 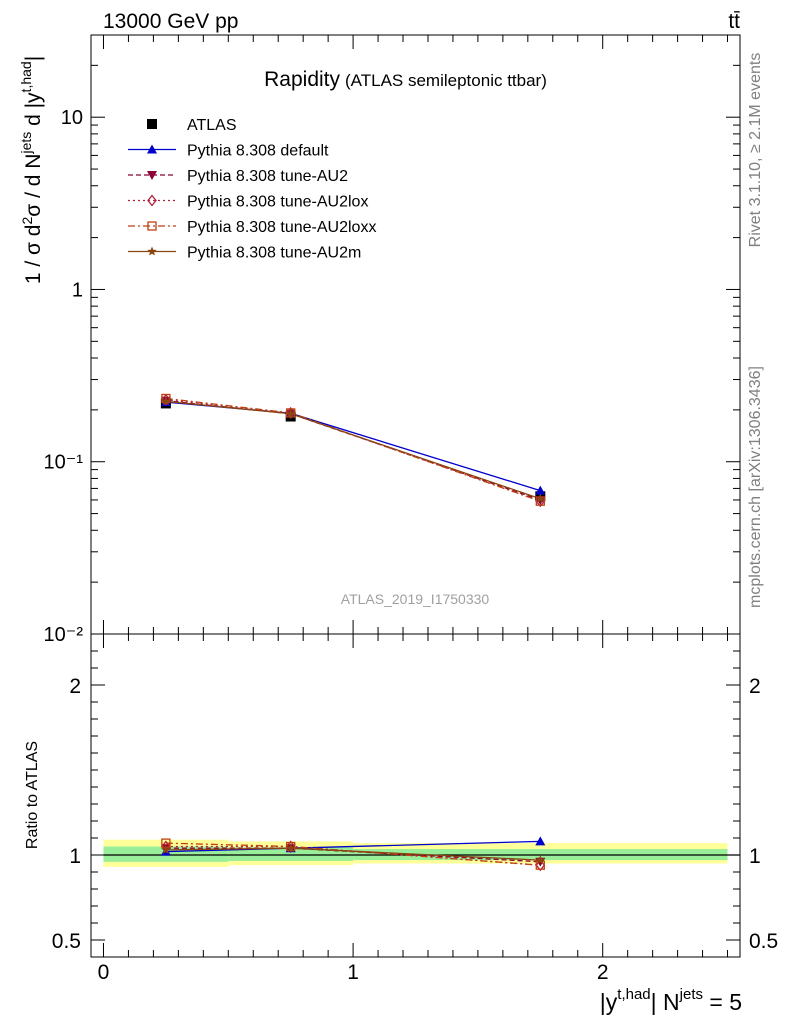 What do you see at coordinates (66, 941) in the screenshot?
I see `ratio-y-tick-label-left: 0.5` at bounding box center [66, 941].